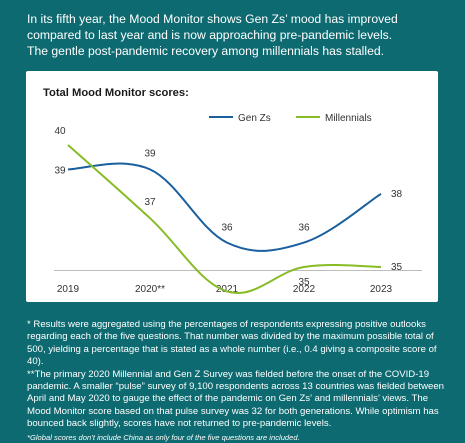  Describe the element at coordinates (60, 131) in the screenshot. I see `data-label: 40` at that location.